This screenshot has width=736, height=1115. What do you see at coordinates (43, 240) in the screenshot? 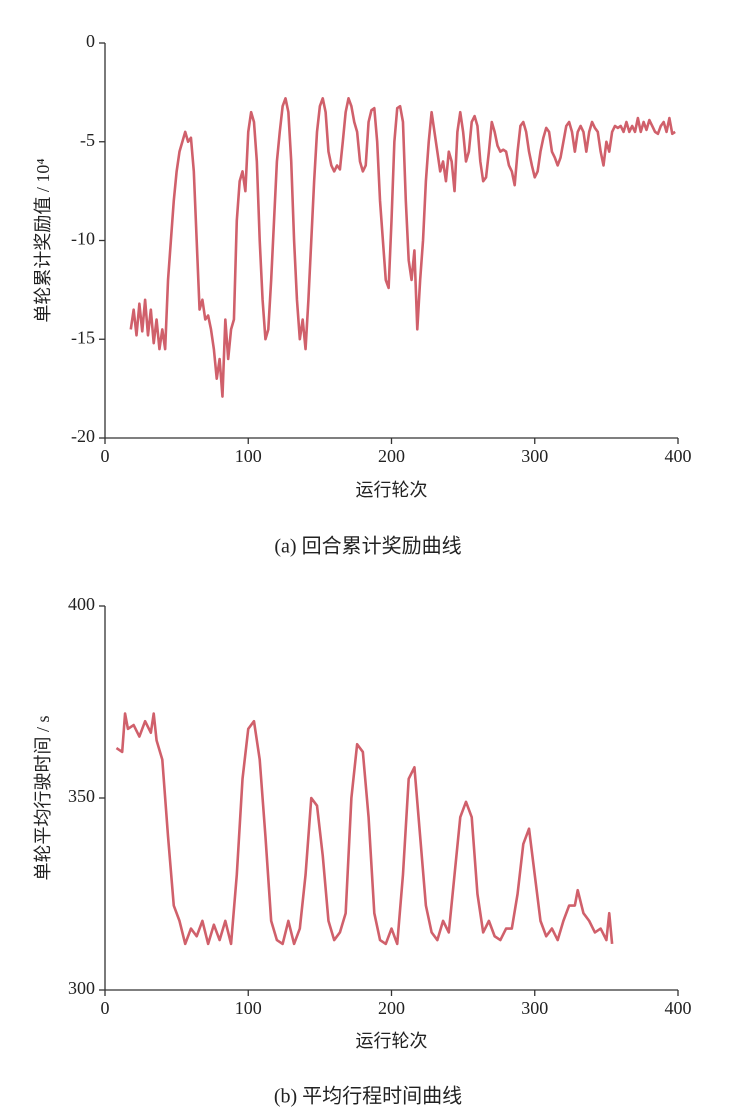
I see `y-axis-label: 单轮累计奖励值 / 10⁴` at bounding box center [43, 240].